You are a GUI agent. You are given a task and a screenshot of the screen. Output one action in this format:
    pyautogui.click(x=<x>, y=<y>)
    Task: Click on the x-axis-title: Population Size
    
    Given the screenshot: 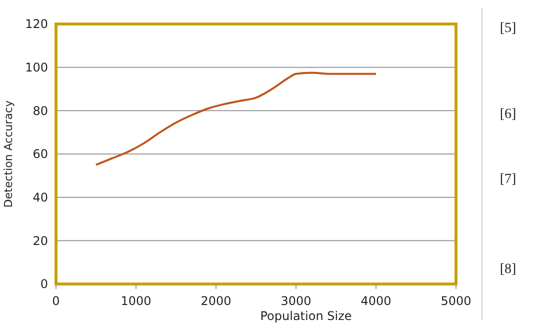 What is the action you would take?
    pyautogui.click(x=306, y=316)
    